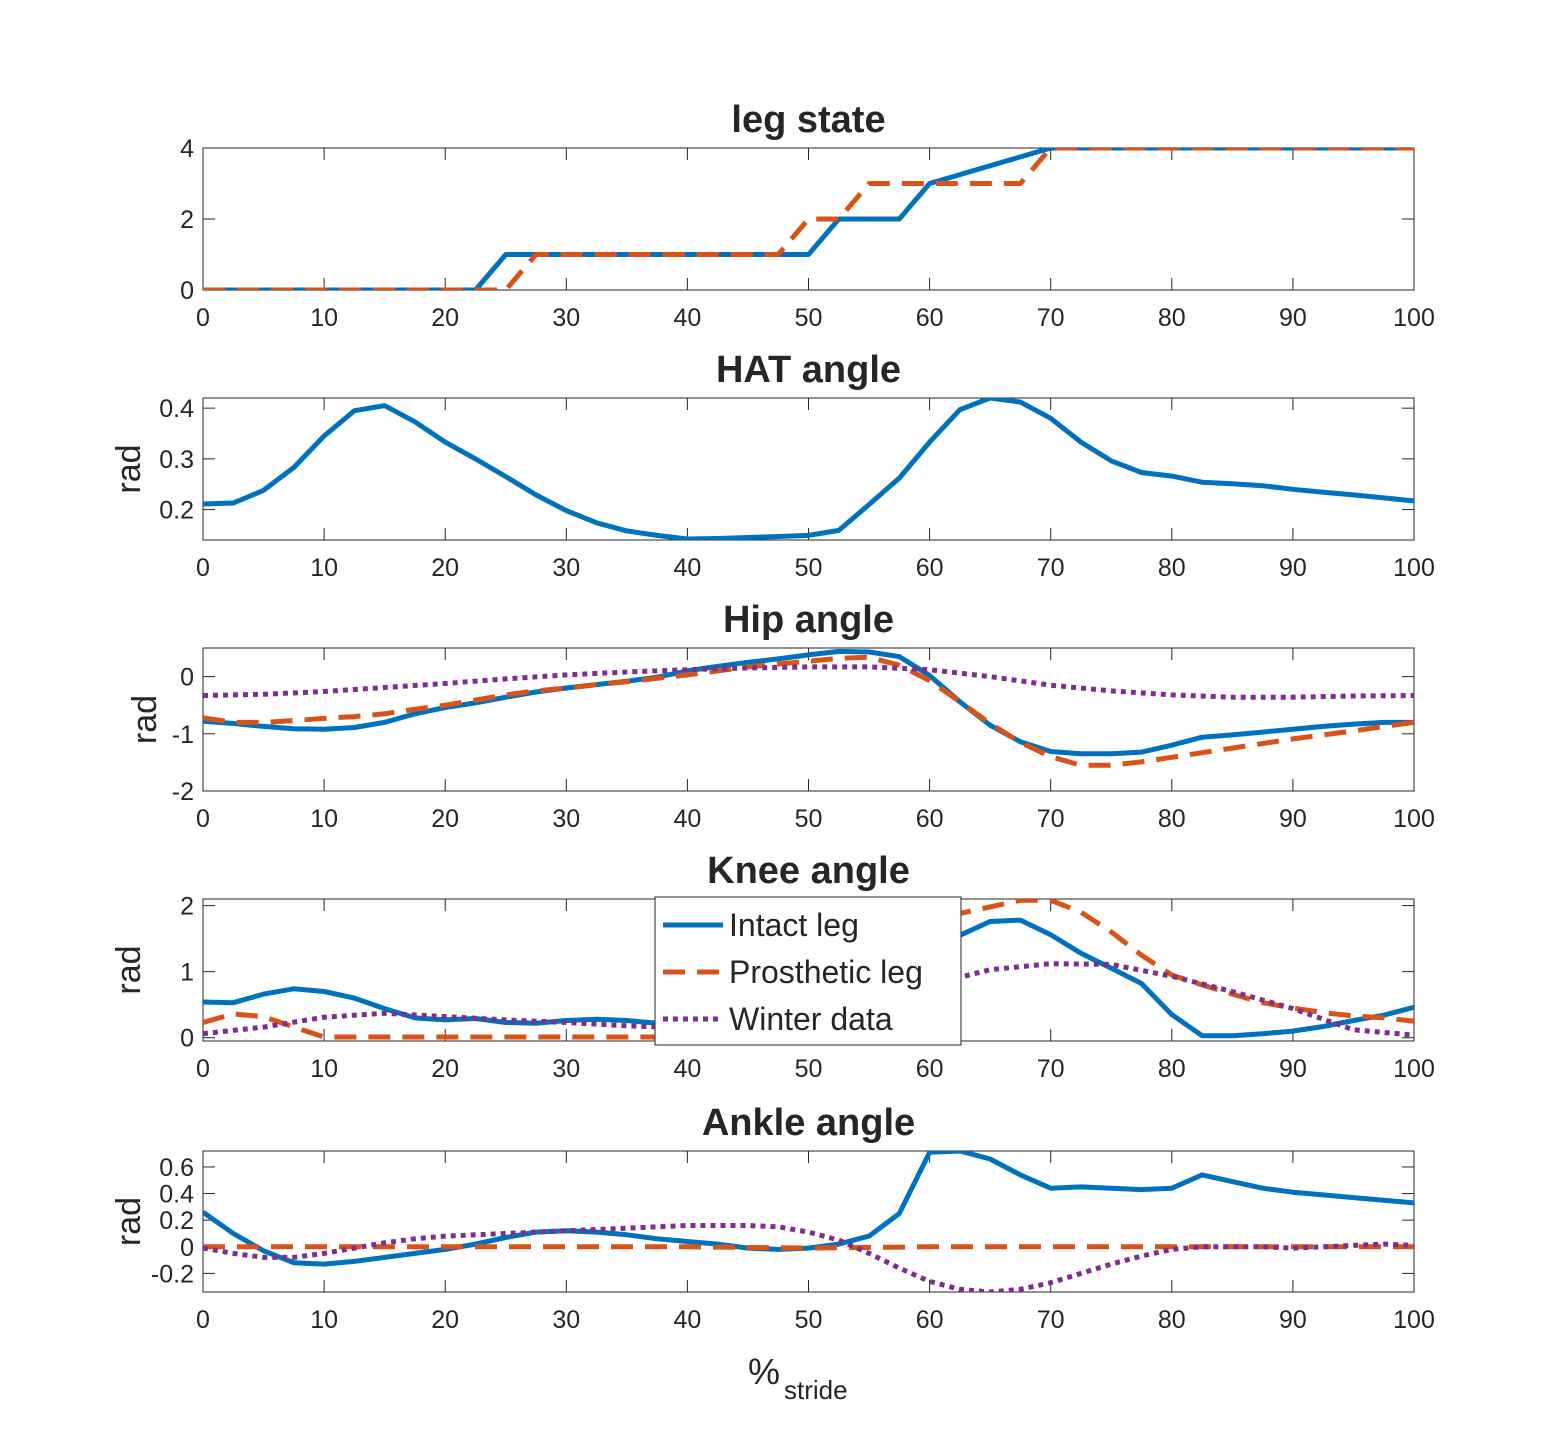  I want to click on y-tick-label: 0.3, so click(176, 460).